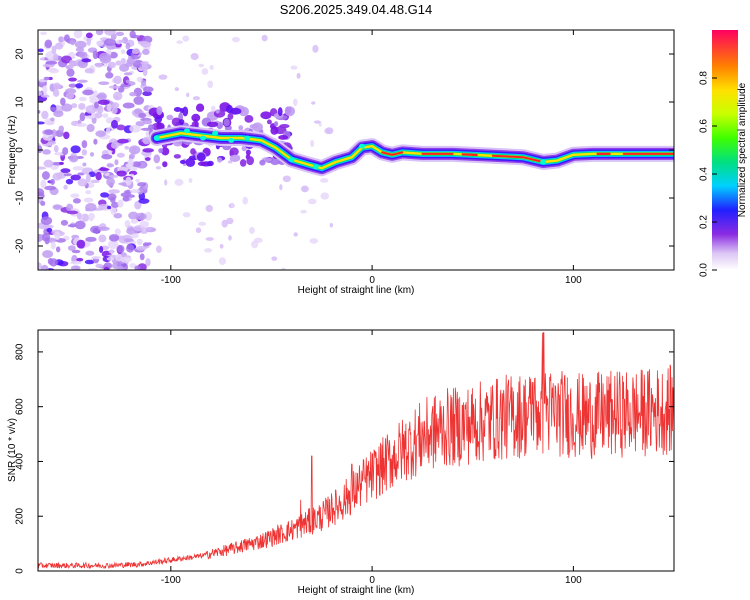 This screenshot has height=600, width=750. What do you see at coordinates (372, 580) in the screenshot?
I see `x-tick-label: 0` at bounding box center [372, 580].